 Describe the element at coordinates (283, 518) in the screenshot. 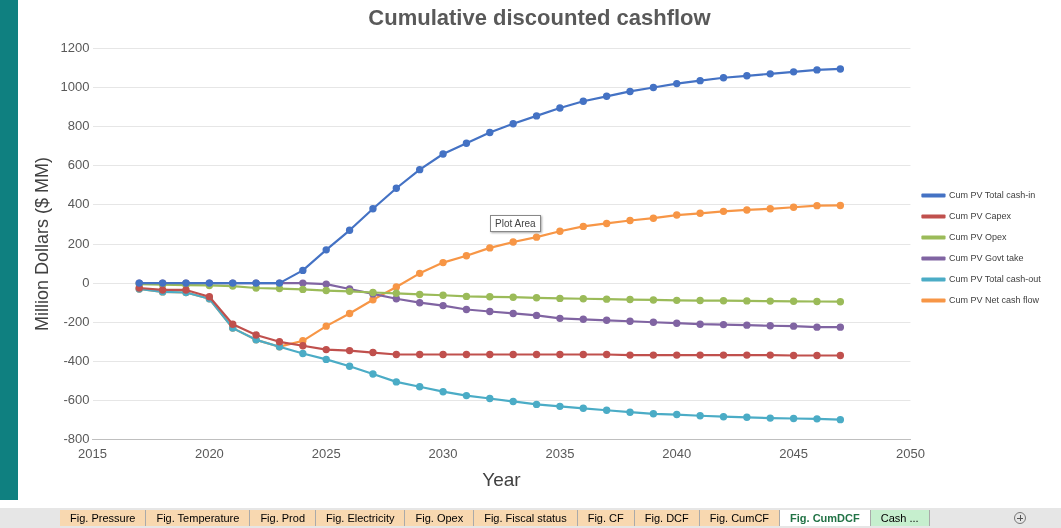

I see `text: Fig. Prod` at that location.